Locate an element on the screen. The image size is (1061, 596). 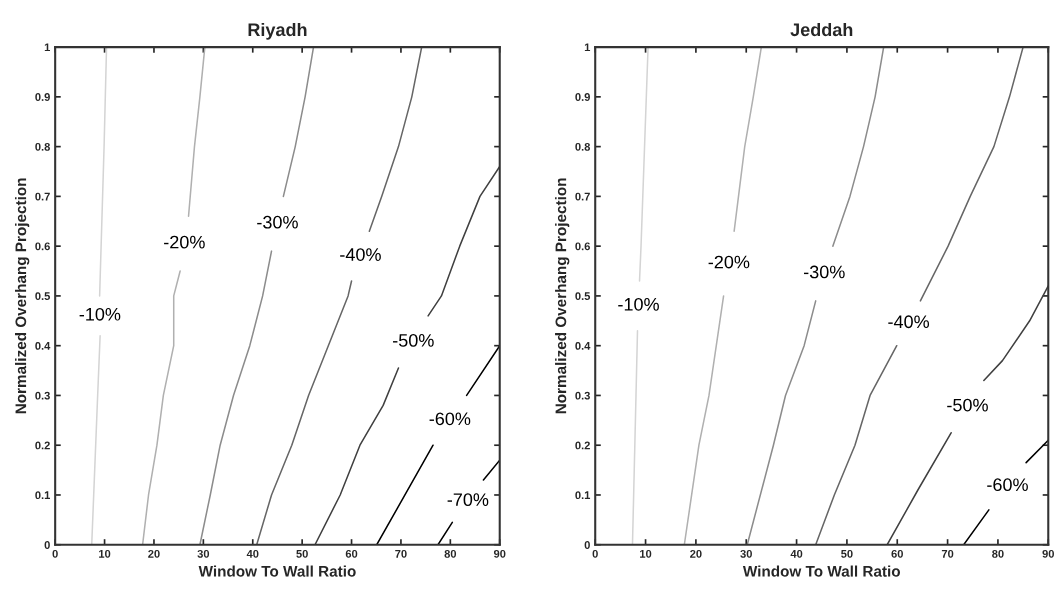
series-label: -70% is located at coordinates (468, 500).